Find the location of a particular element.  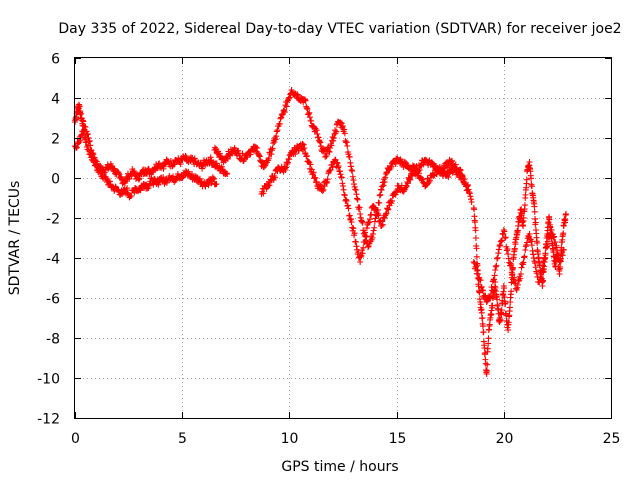

y-tick-labels: 6 4 2 0 -2 -4 -6 -8 -10 -12 is located at coordinates (48, 240).